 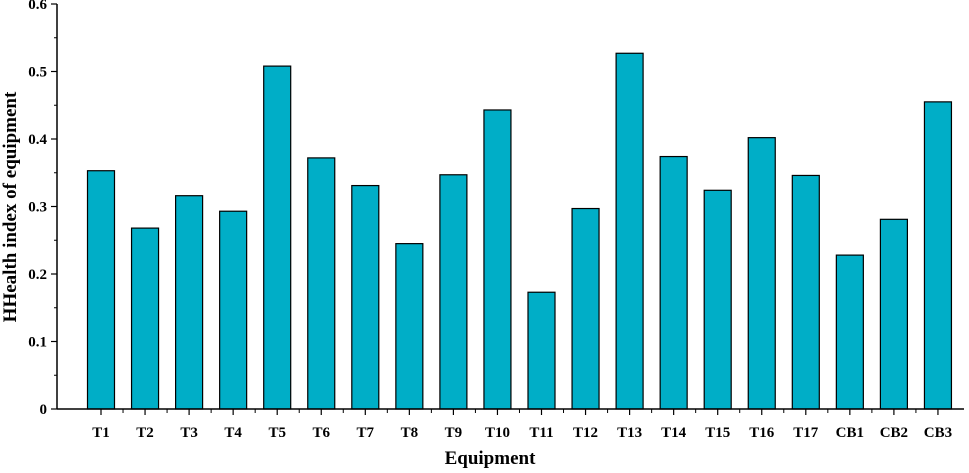 What do you see at coordinates (145, 318) in the screenshot?
I see `bar-t2` at bounding box center [145, 318].